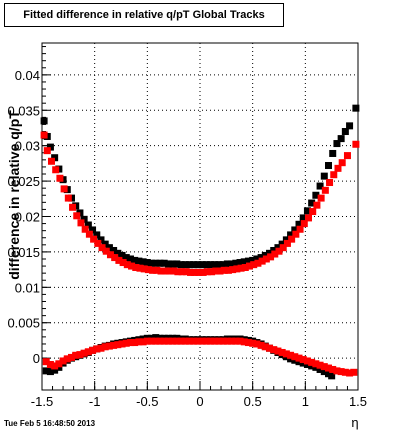 The image size is (400, 433). Describe the element at coordinates (95, 401) in the screenshot. I see `x-tick-label: -1` at that location.